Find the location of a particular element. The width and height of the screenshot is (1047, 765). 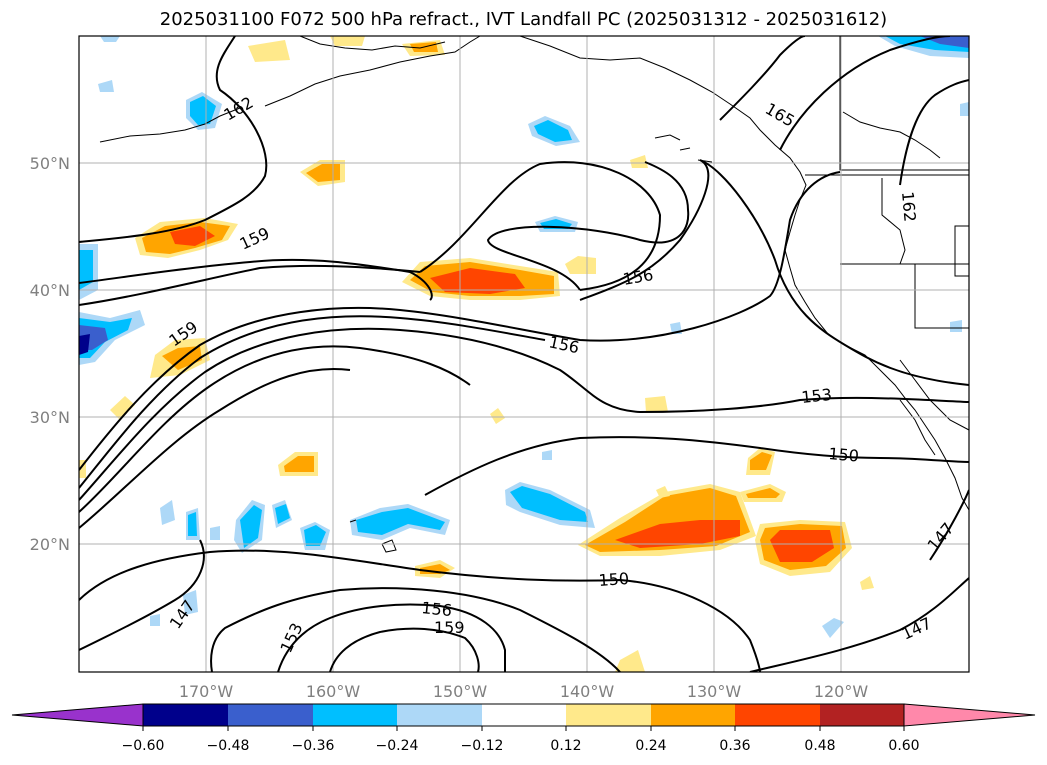

colorbar-tick-label: −0.60 is located at coordinates (143, 746).